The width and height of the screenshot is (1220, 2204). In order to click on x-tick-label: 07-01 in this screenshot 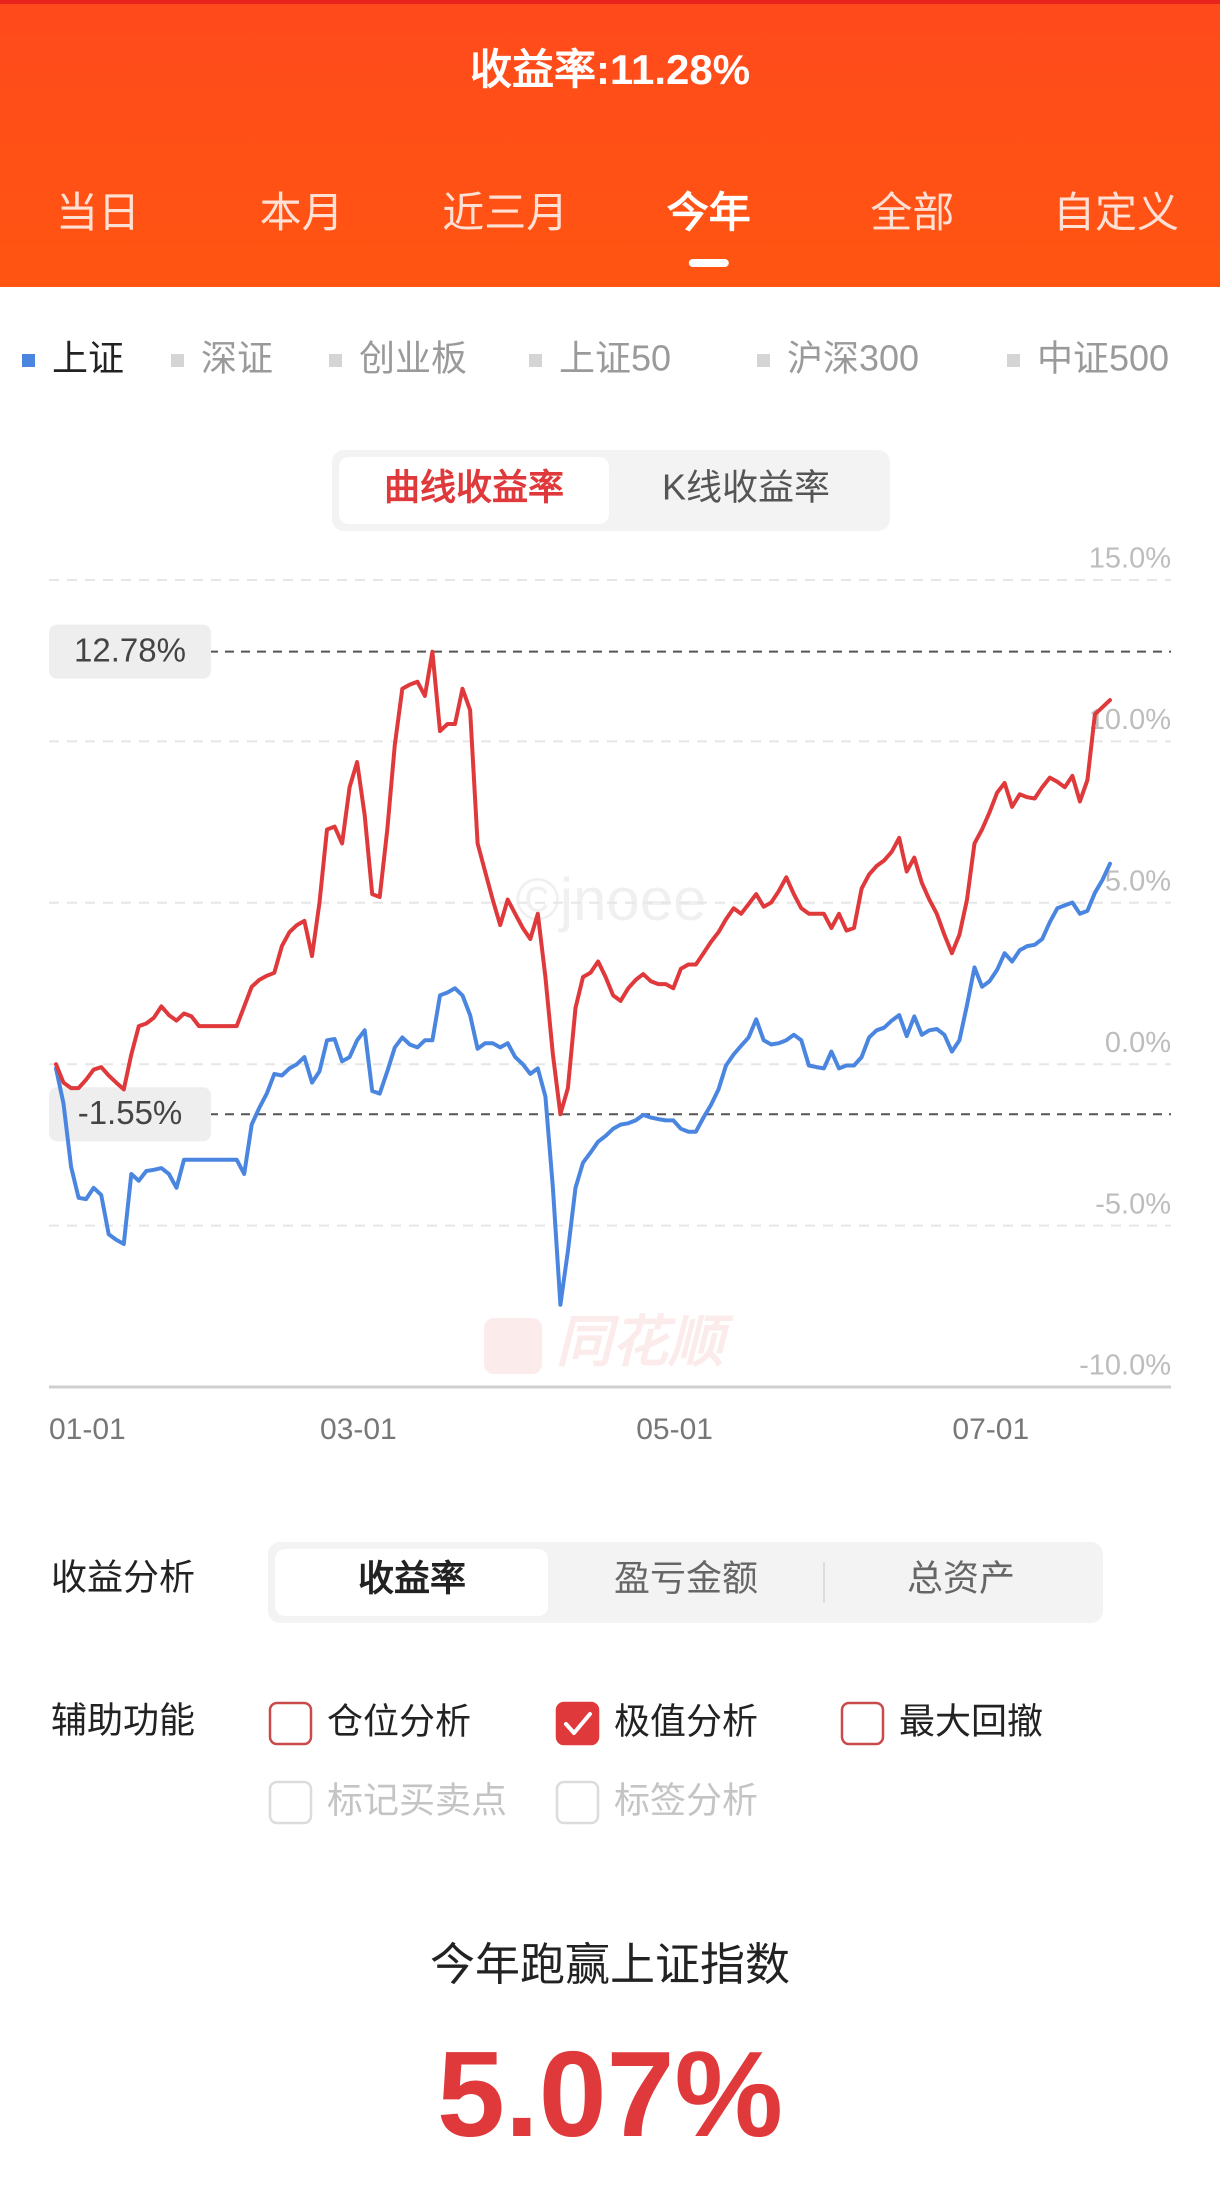, I will do `click(990, 1429)`.